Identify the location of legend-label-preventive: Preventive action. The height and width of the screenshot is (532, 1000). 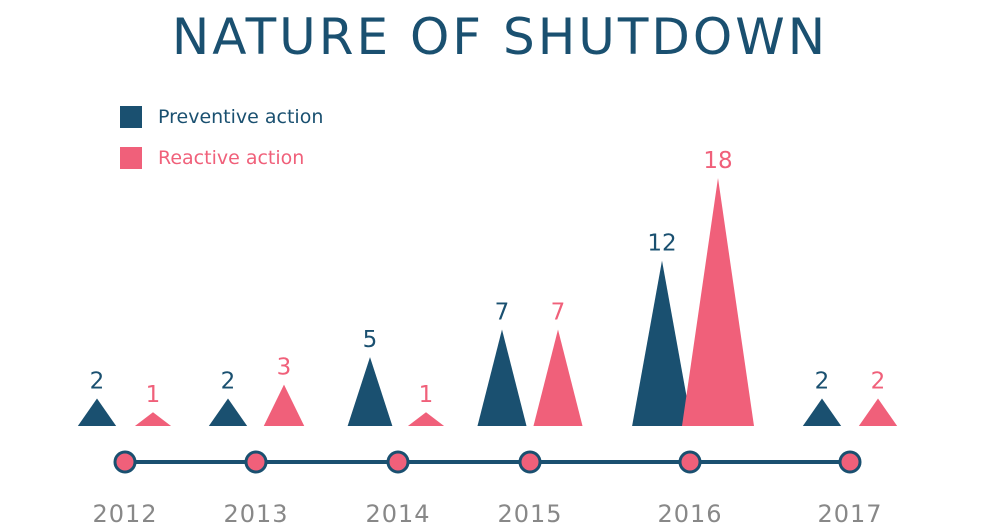
(241, 117).